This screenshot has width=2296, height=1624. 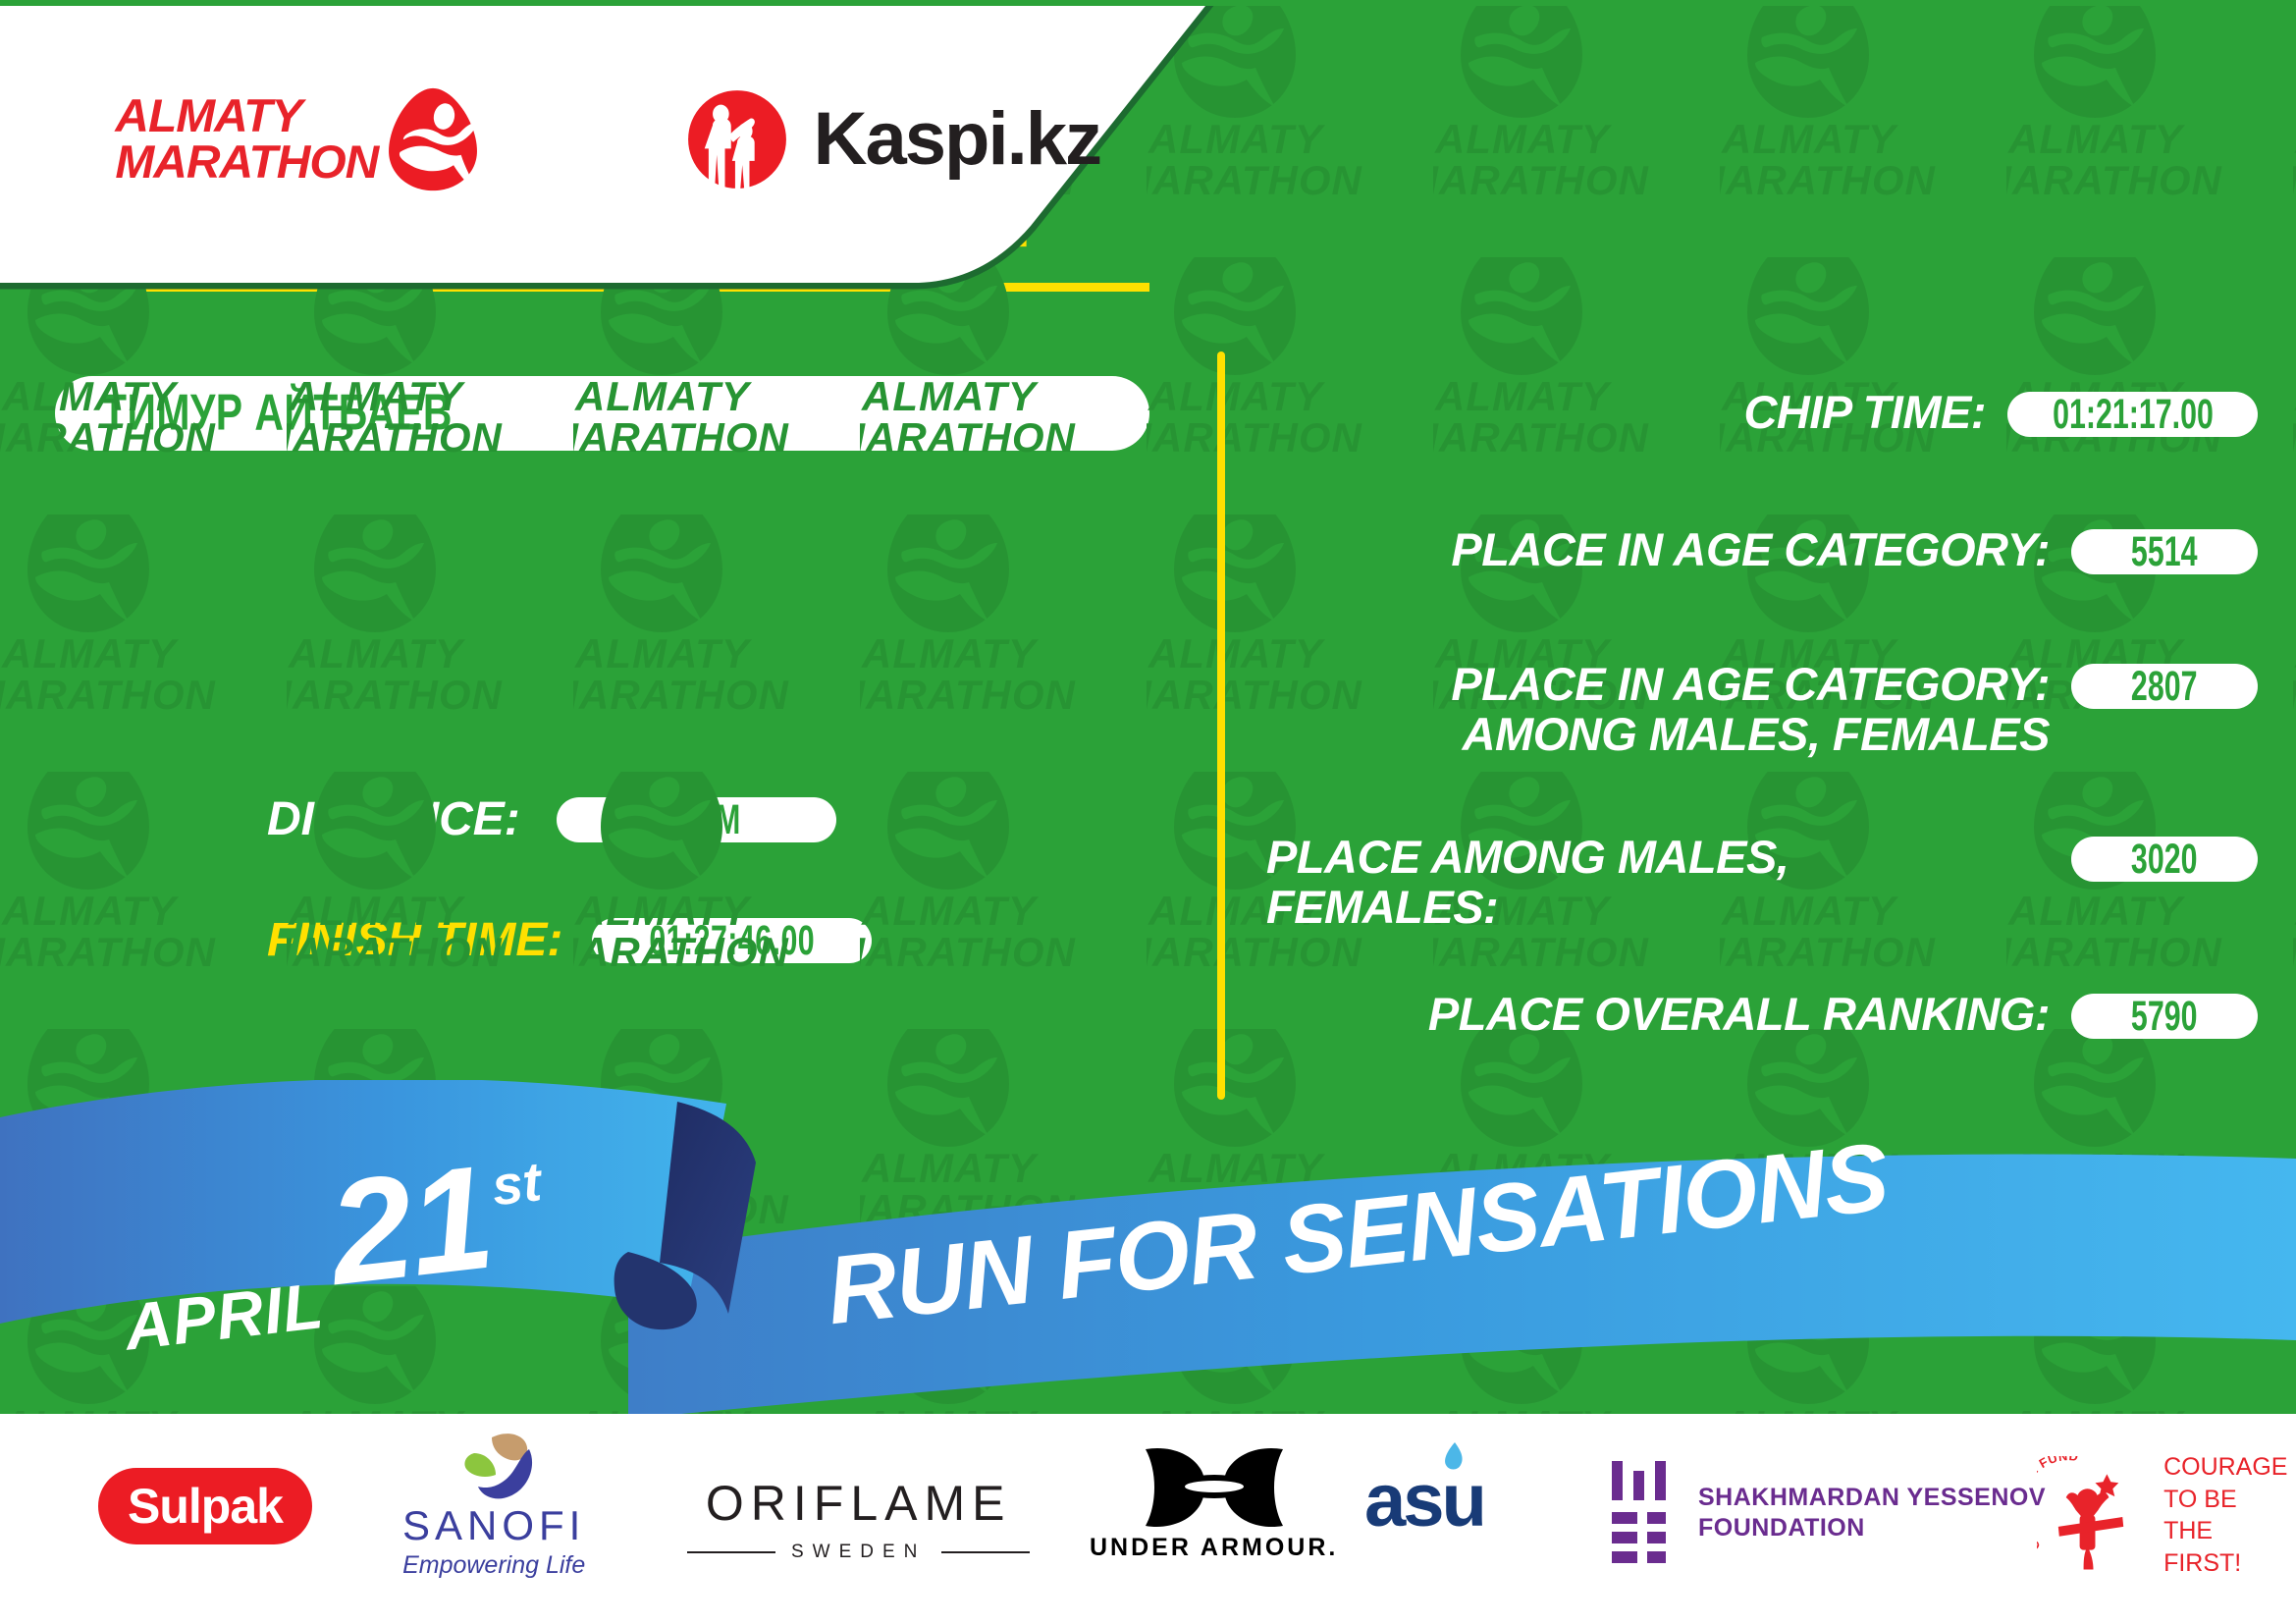 I want to click on sponsor-oriflame: ORIFLAME SWEDEN, so click(x=859, y=1519).